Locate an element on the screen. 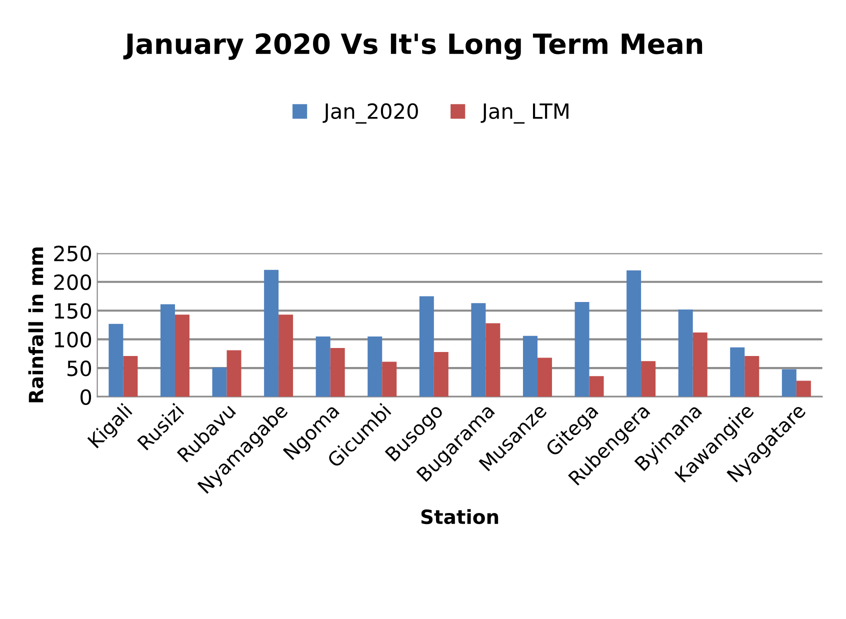  y-tick-label: 100 is located at coordinates (73, 340).